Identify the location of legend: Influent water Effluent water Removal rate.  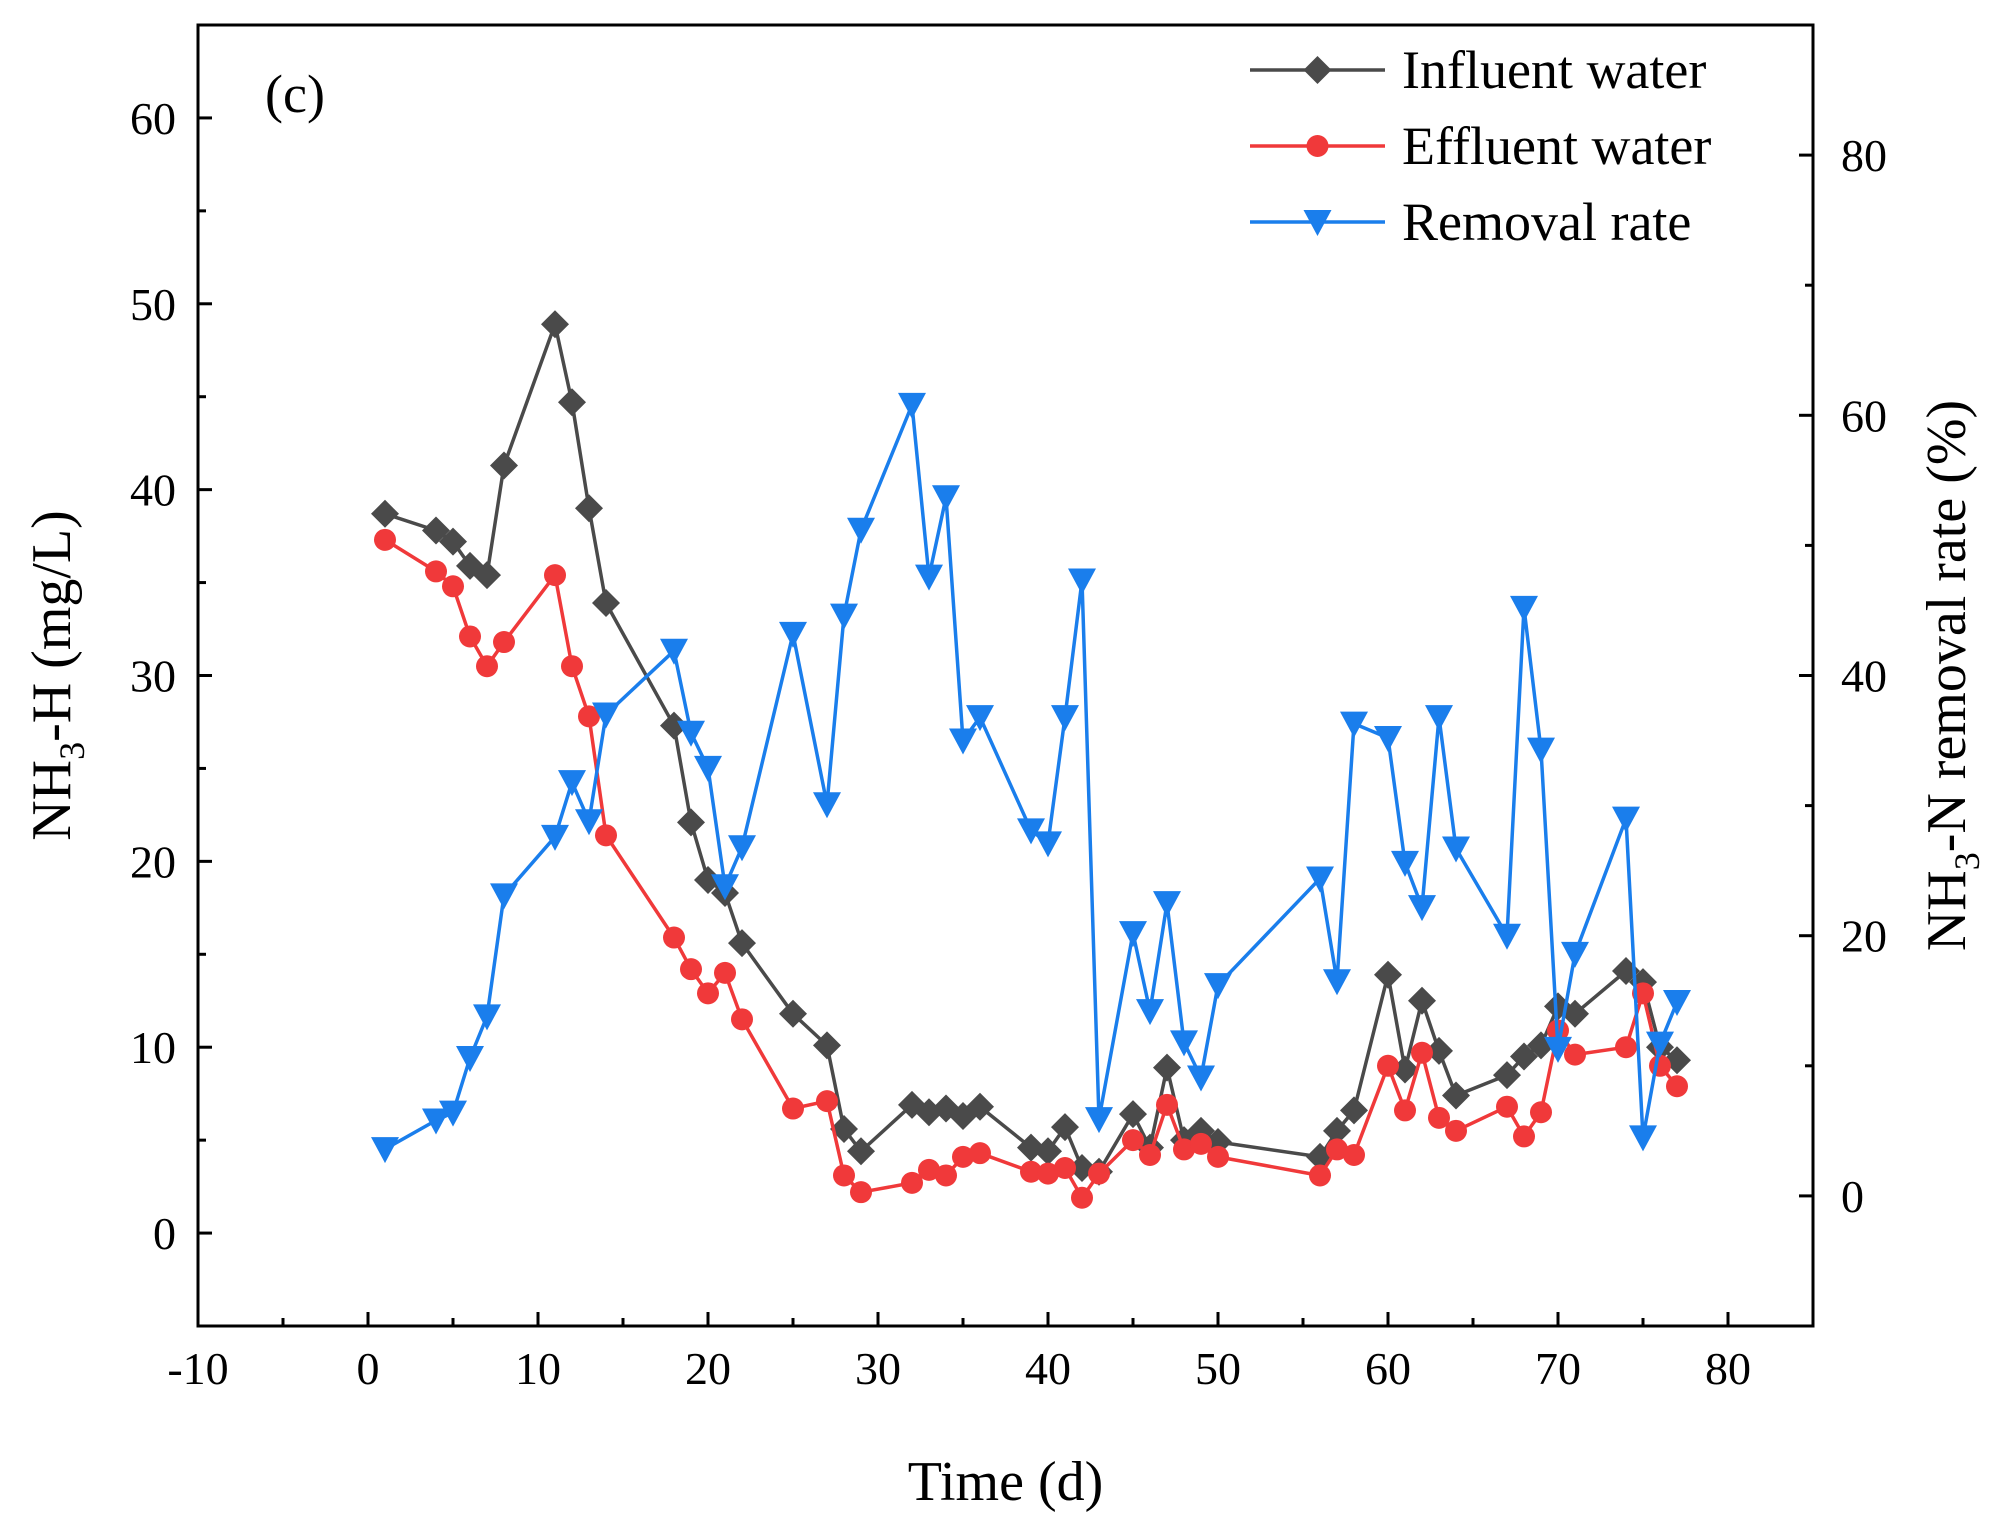
(1480, 146).